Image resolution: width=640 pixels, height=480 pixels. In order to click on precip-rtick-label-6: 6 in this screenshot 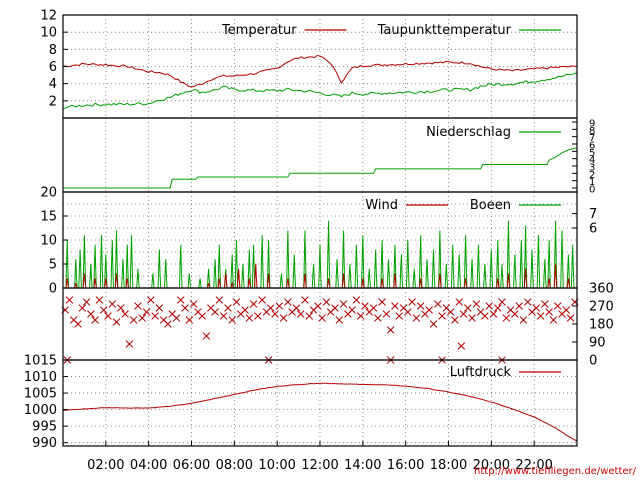, I will do `click(592, 146)`.